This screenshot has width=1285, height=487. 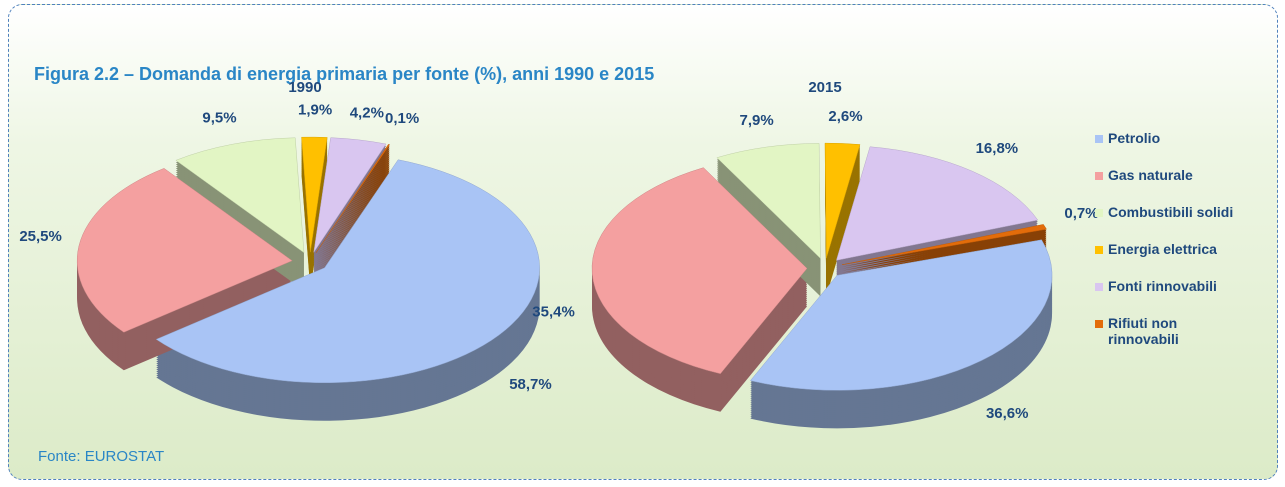 I want to click on data-label: 0,7%, so click(x=1081, y=213).